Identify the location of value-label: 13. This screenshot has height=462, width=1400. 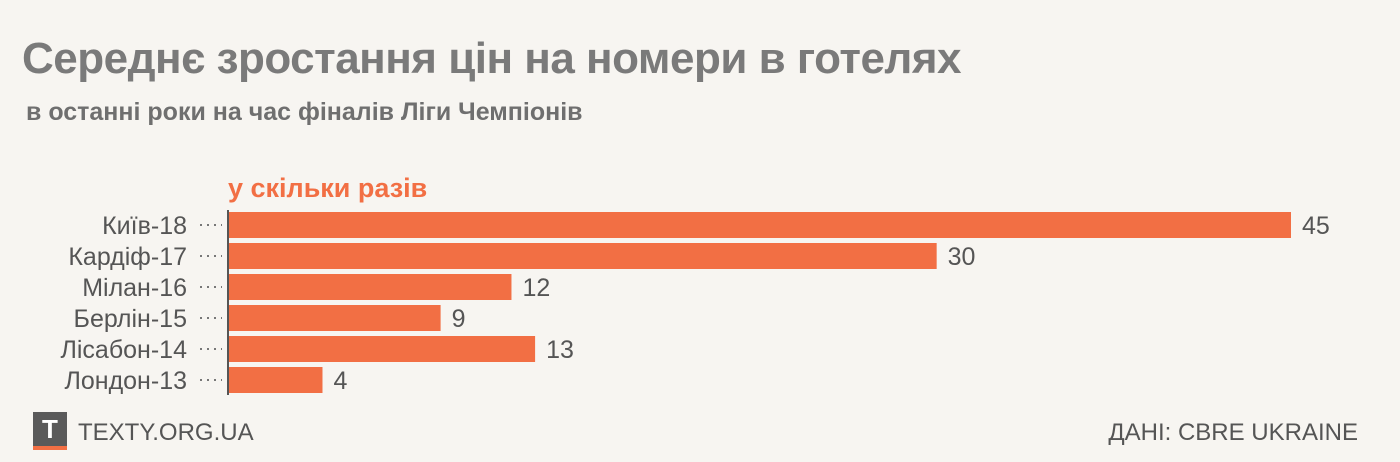
(560, 350).